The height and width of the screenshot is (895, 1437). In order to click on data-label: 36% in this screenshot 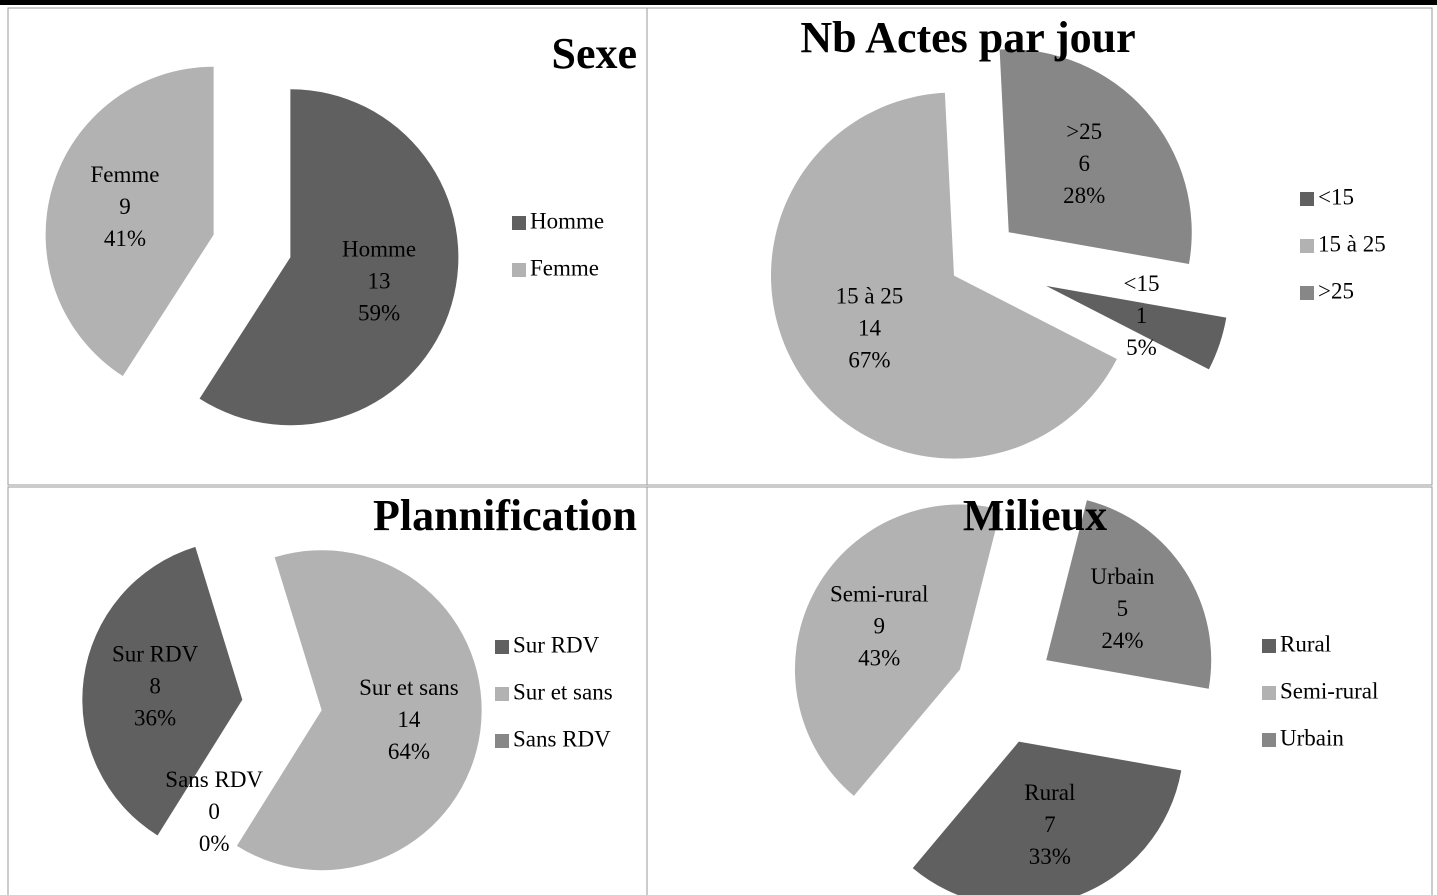, I will do `click(155, 718)`.